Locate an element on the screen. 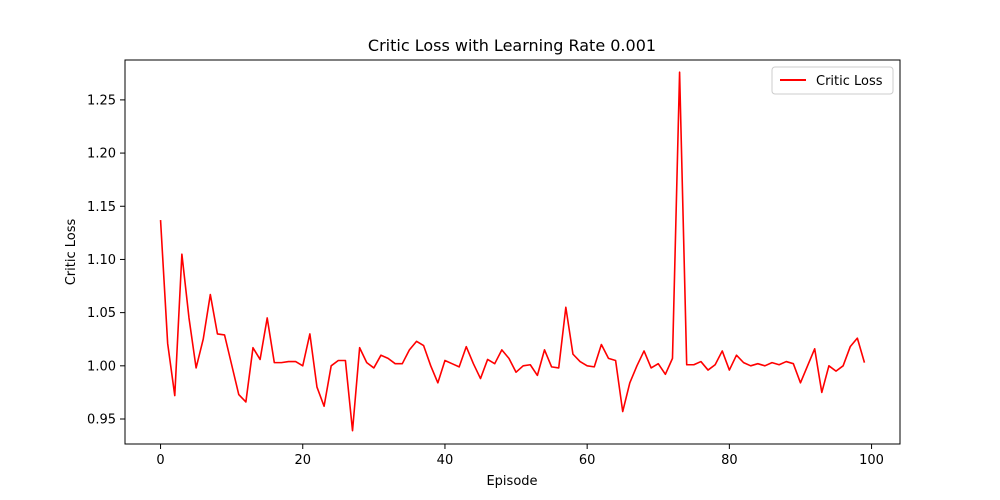  legend-box is located at coordinates (832, 80).